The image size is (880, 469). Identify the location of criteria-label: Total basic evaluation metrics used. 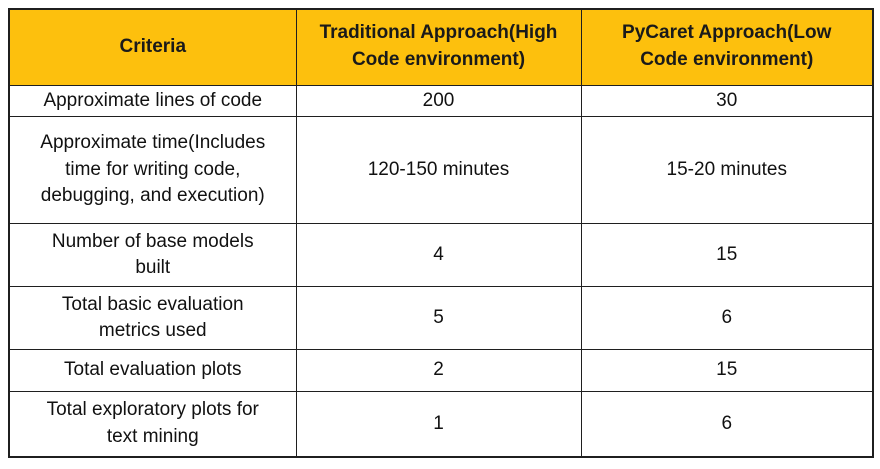
(152, 317).